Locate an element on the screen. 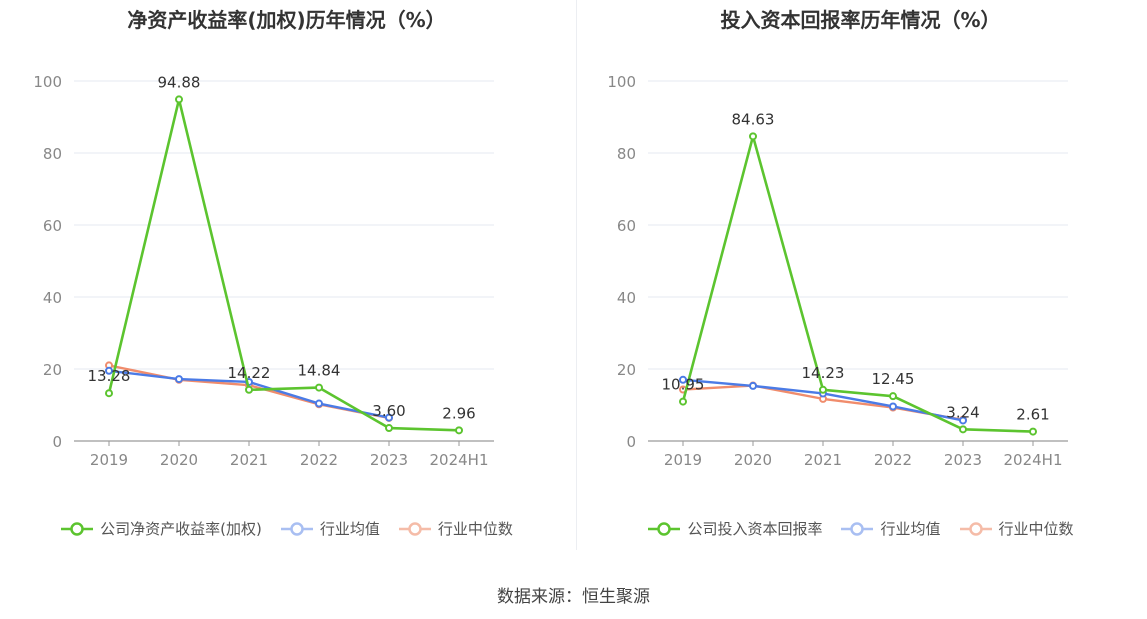  data-label: 14.22 is located at coordinates (249, 373).